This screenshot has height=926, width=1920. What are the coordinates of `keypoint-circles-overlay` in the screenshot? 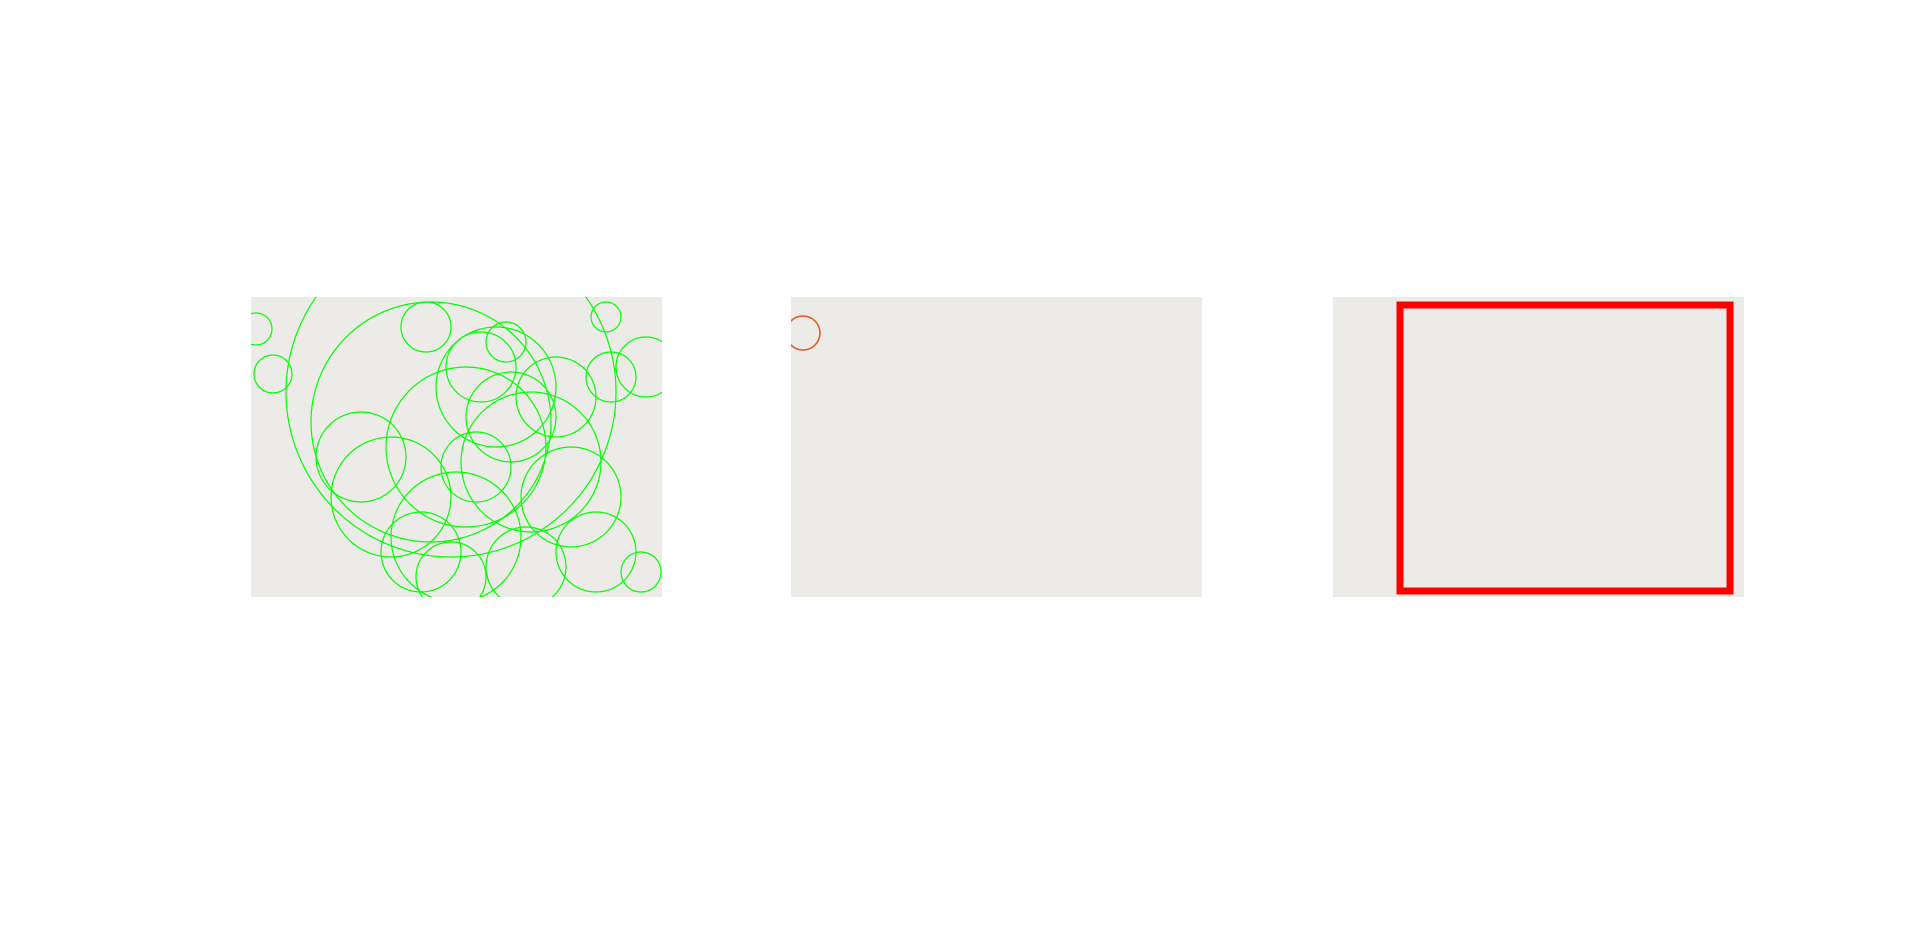 It's located at (456, 447).